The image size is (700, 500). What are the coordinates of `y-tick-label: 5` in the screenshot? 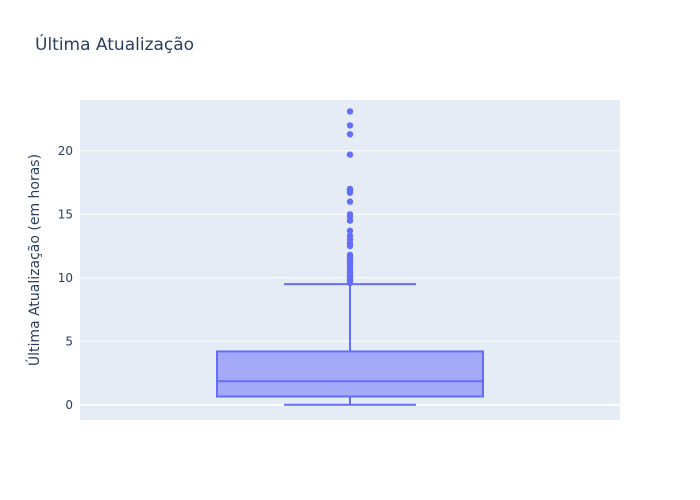 It's located at (69, 341).